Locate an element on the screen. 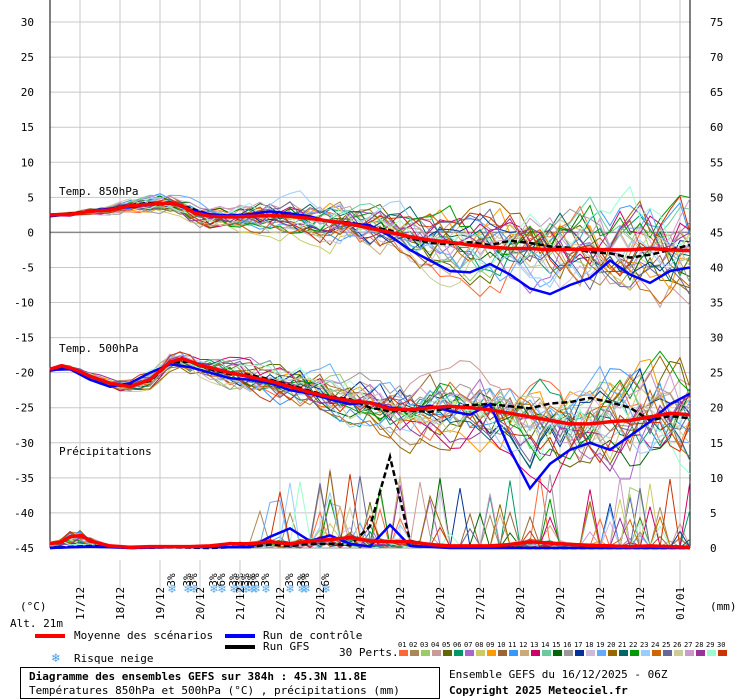  pert-legend-label: 03 is located at coordinates (424, 645).